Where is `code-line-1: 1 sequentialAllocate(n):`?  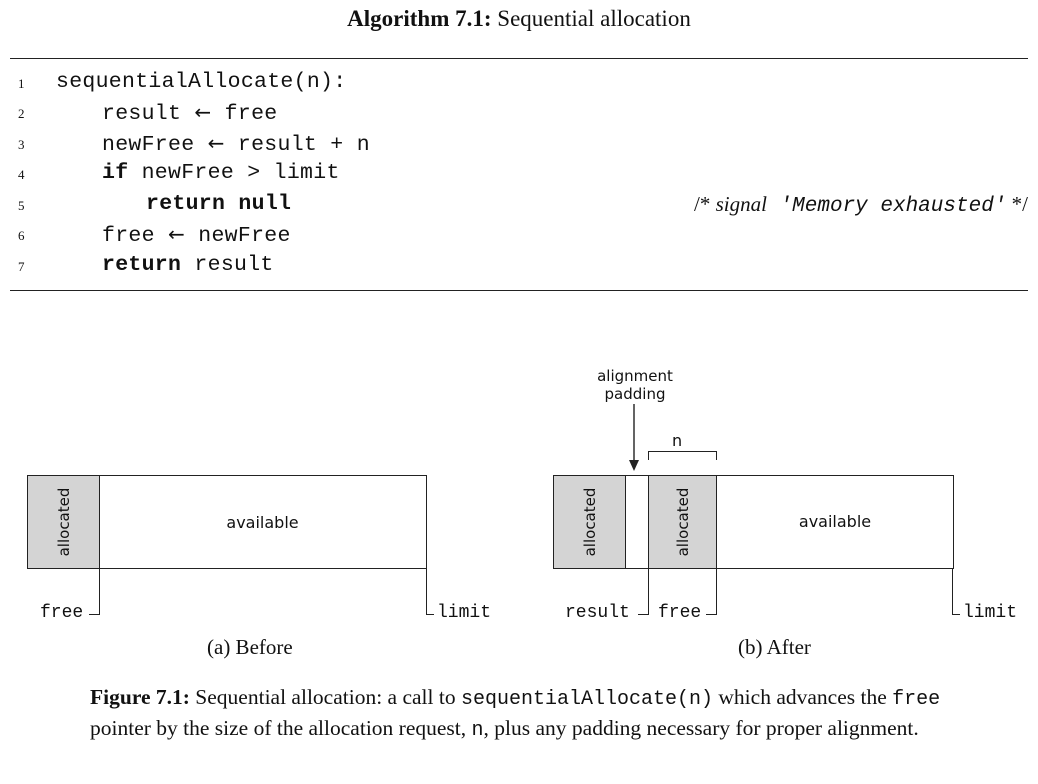 code-line-1: 1 sequentialAllocate(n): is located at coordinates (519, 85).